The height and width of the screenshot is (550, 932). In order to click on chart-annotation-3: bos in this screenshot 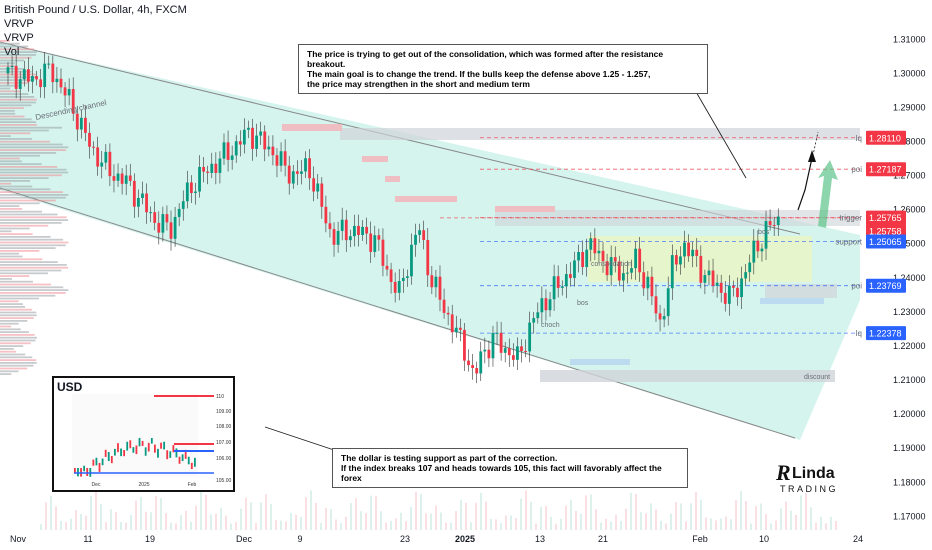, I will do `click(764, 232)`.